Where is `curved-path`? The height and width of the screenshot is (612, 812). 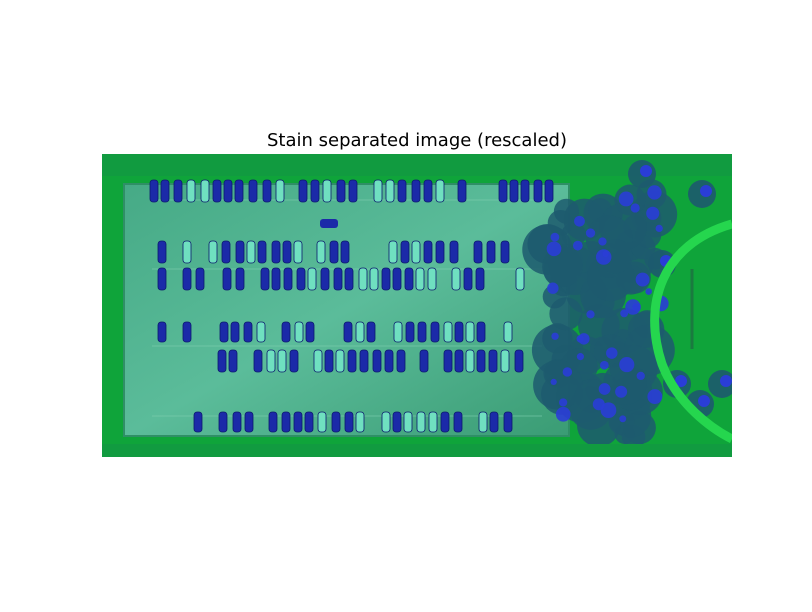 curved-path is located at coordinates (691, 331).